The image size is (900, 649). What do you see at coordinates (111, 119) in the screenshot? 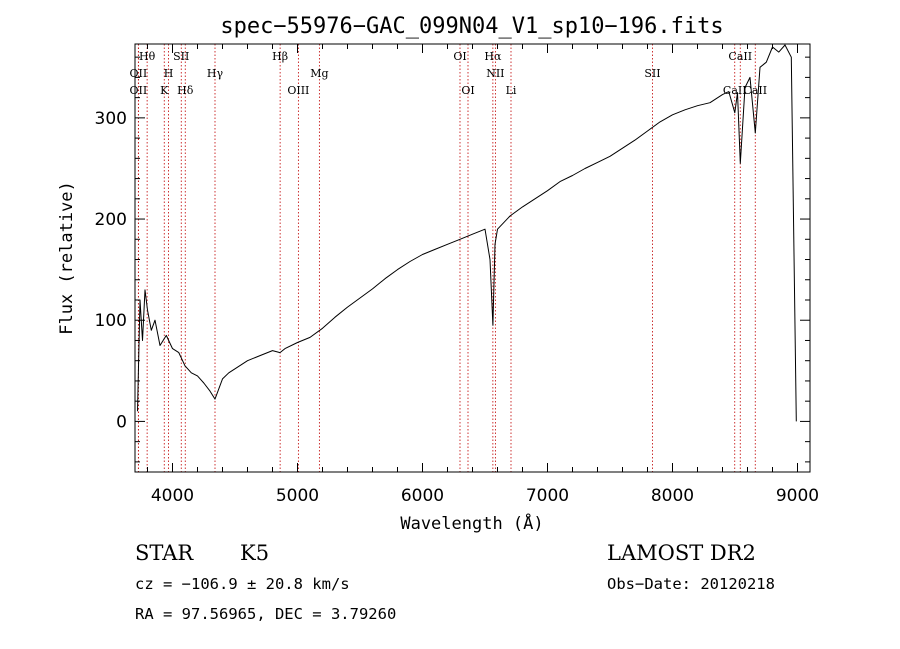
I see `y-tick-label: 300` at bounding box center [111, 119].